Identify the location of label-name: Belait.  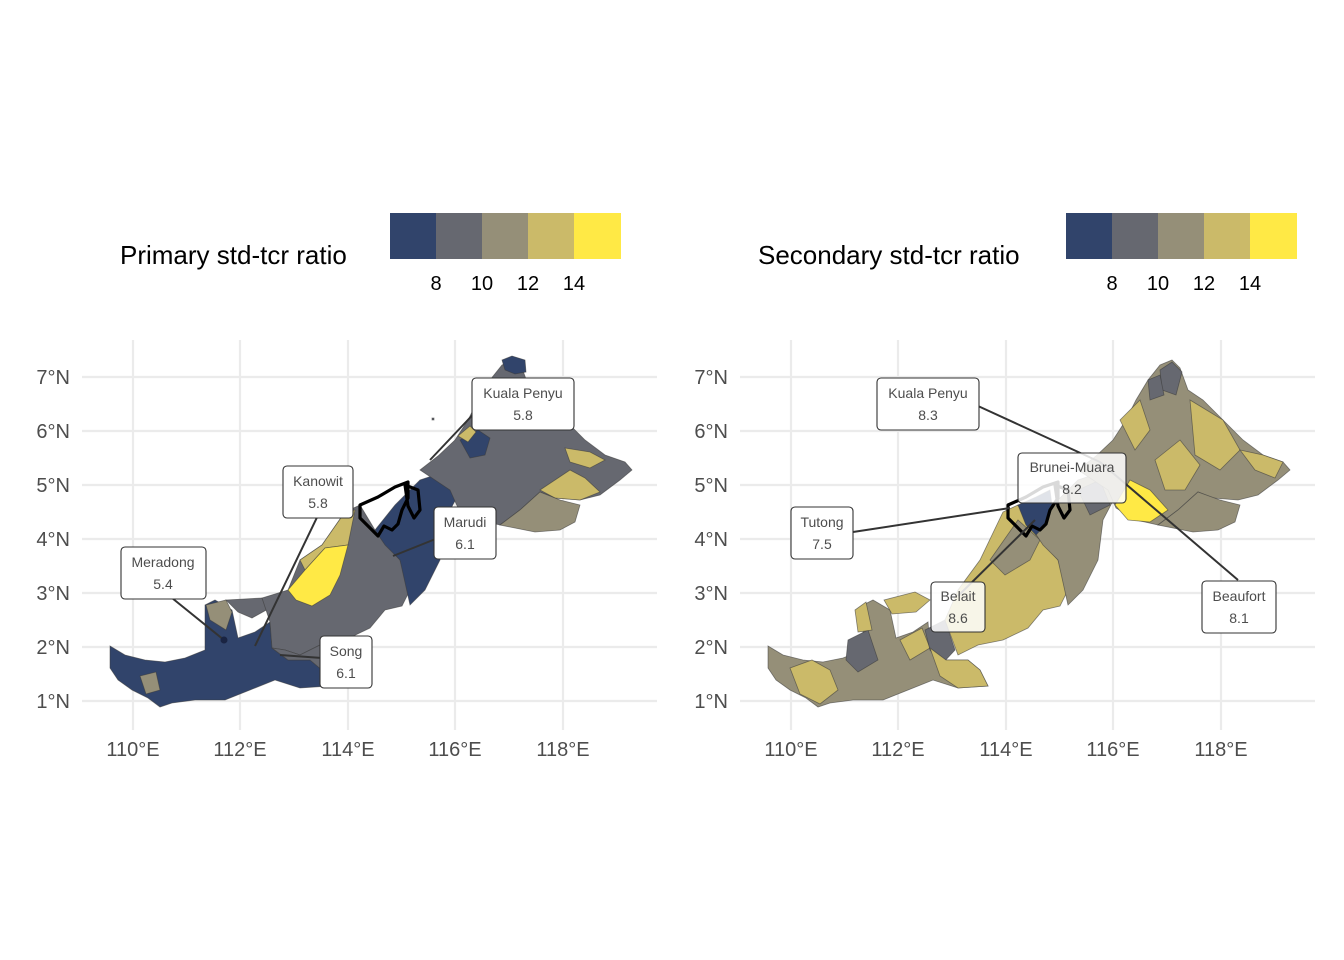
(957, 596).